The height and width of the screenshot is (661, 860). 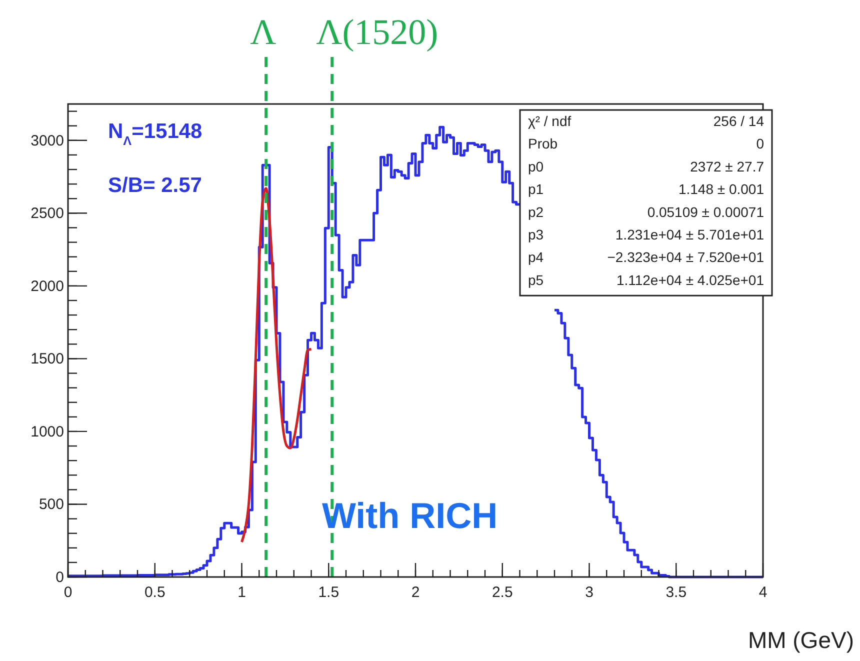 I want to click on x-tick-label: 3.5, so click(x=676, y=592).